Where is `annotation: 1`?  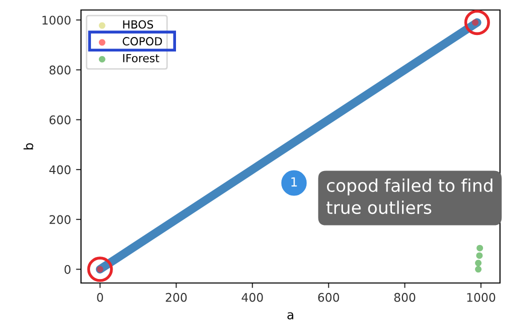
annotation: 1 is located at coordinates (294, 181).